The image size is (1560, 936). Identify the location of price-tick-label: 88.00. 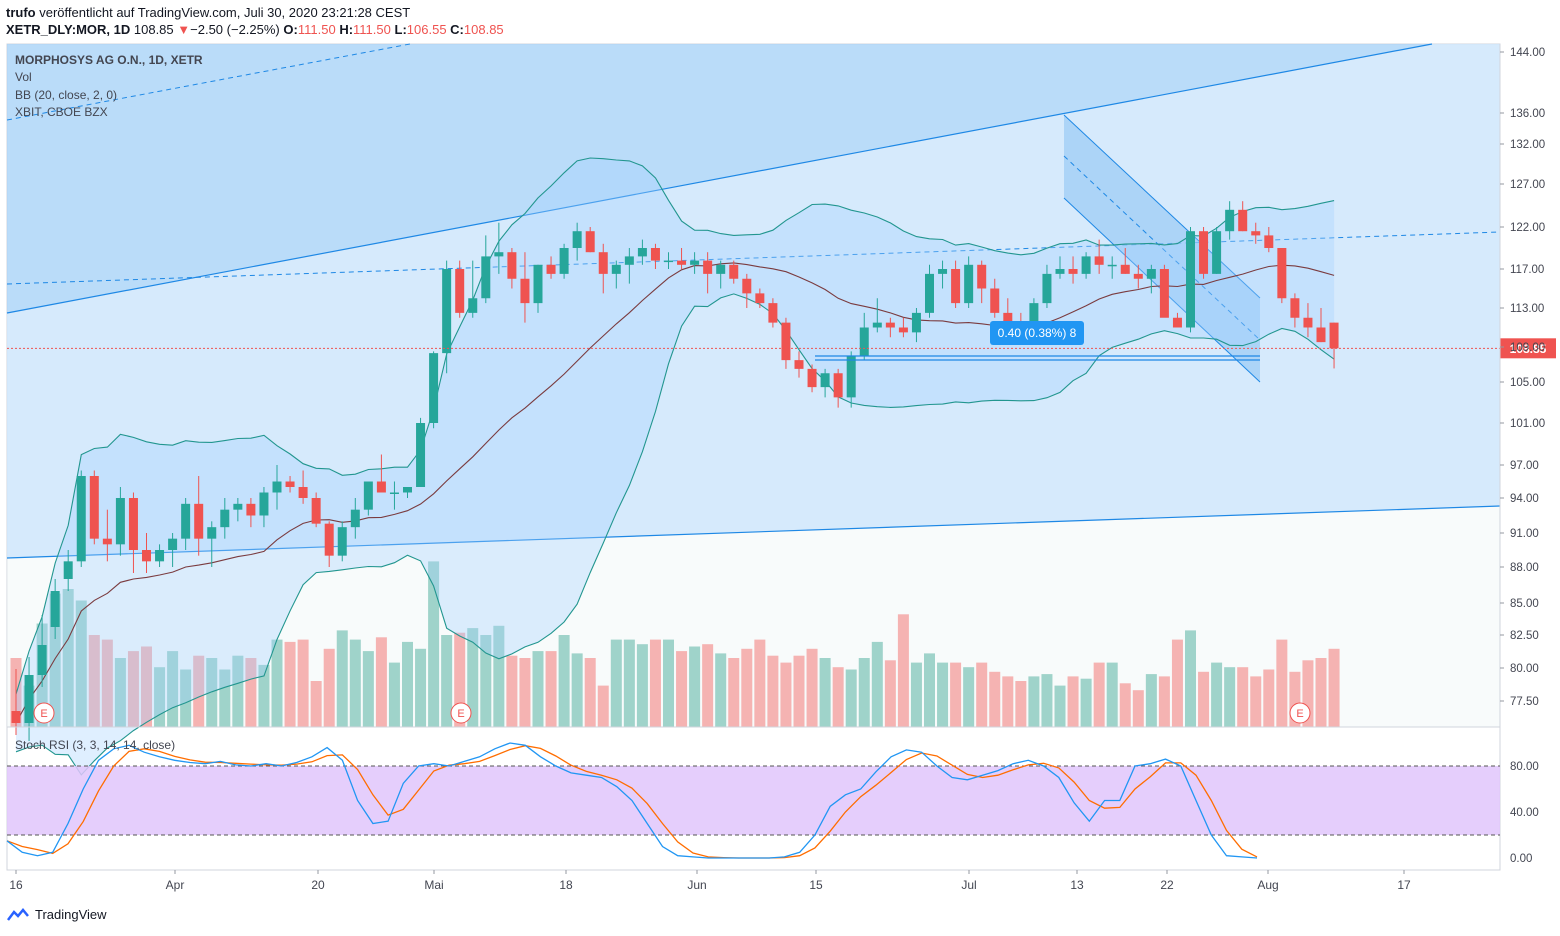
(1524, 568).